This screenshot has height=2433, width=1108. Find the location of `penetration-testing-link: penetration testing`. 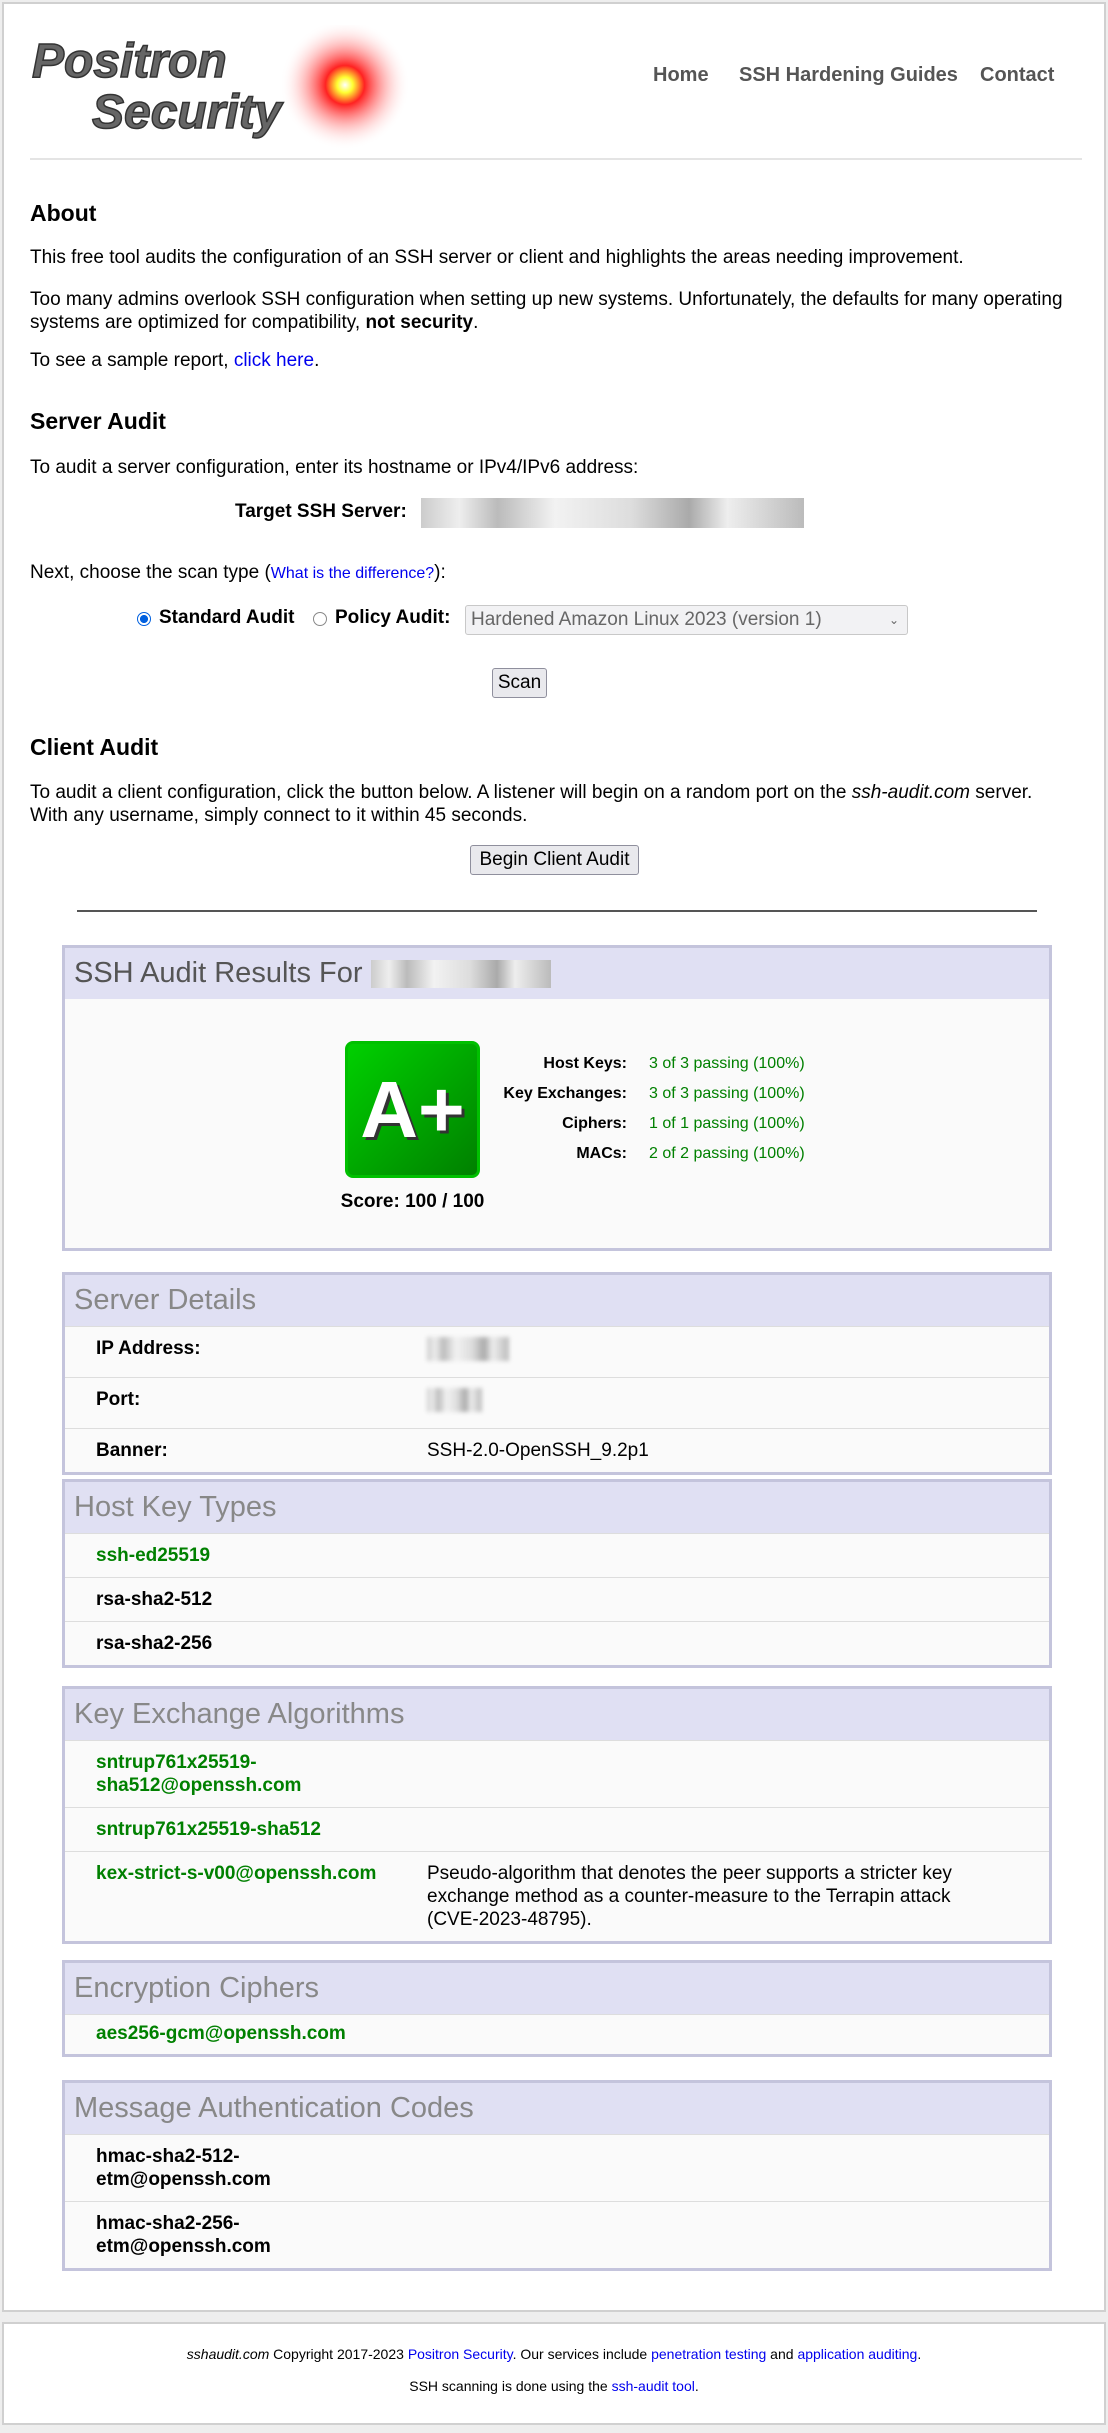

penetration-testing-link: penetration testing is located at coordinates (709, 2354).